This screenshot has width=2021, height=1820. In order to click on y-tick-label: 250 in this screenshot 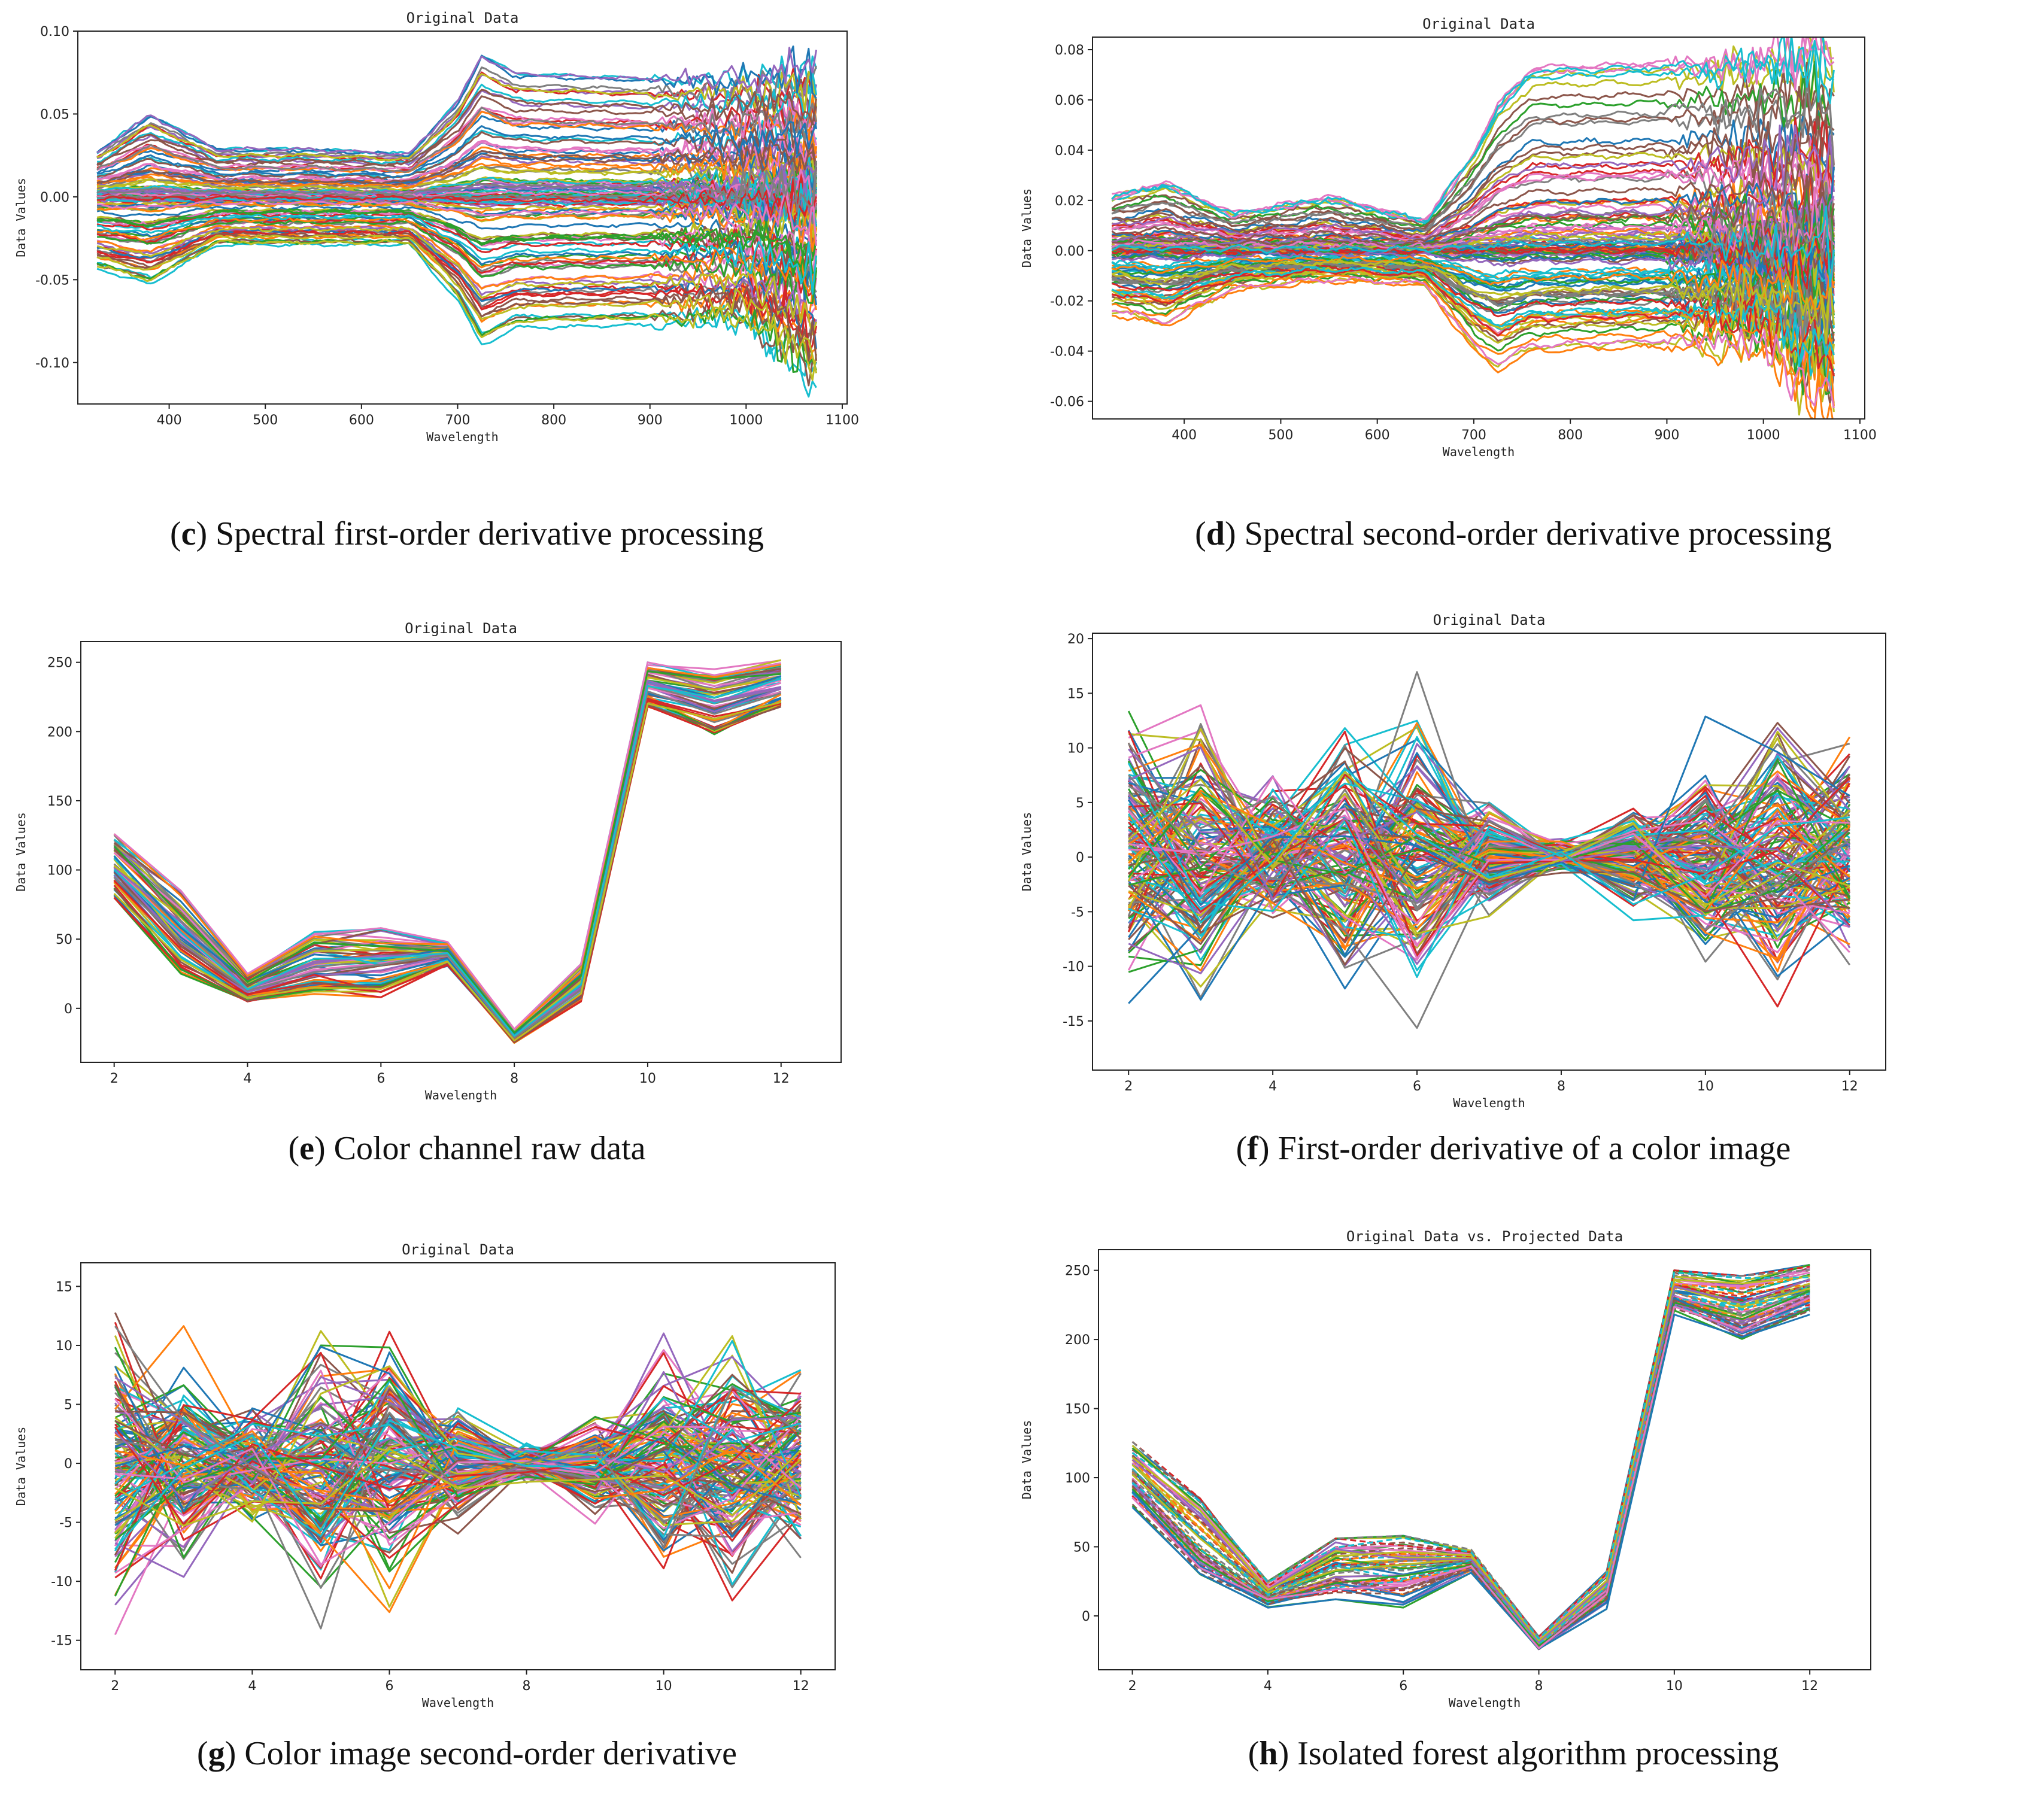, I will do `click(1077, 1272)`.